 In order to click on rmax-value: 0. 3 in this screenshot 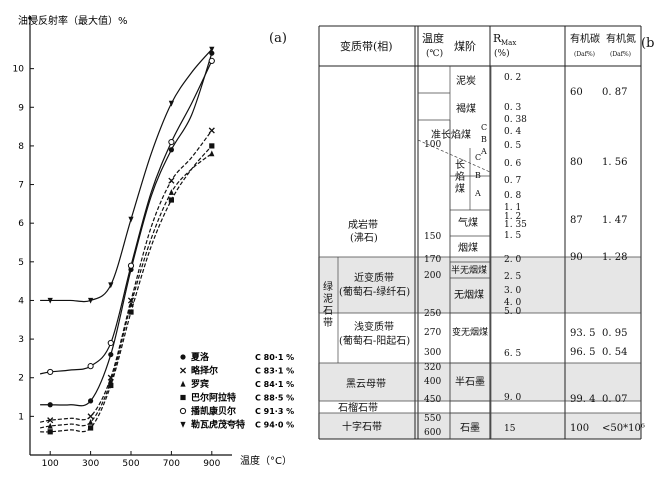, I will do `click(512, 108)`.